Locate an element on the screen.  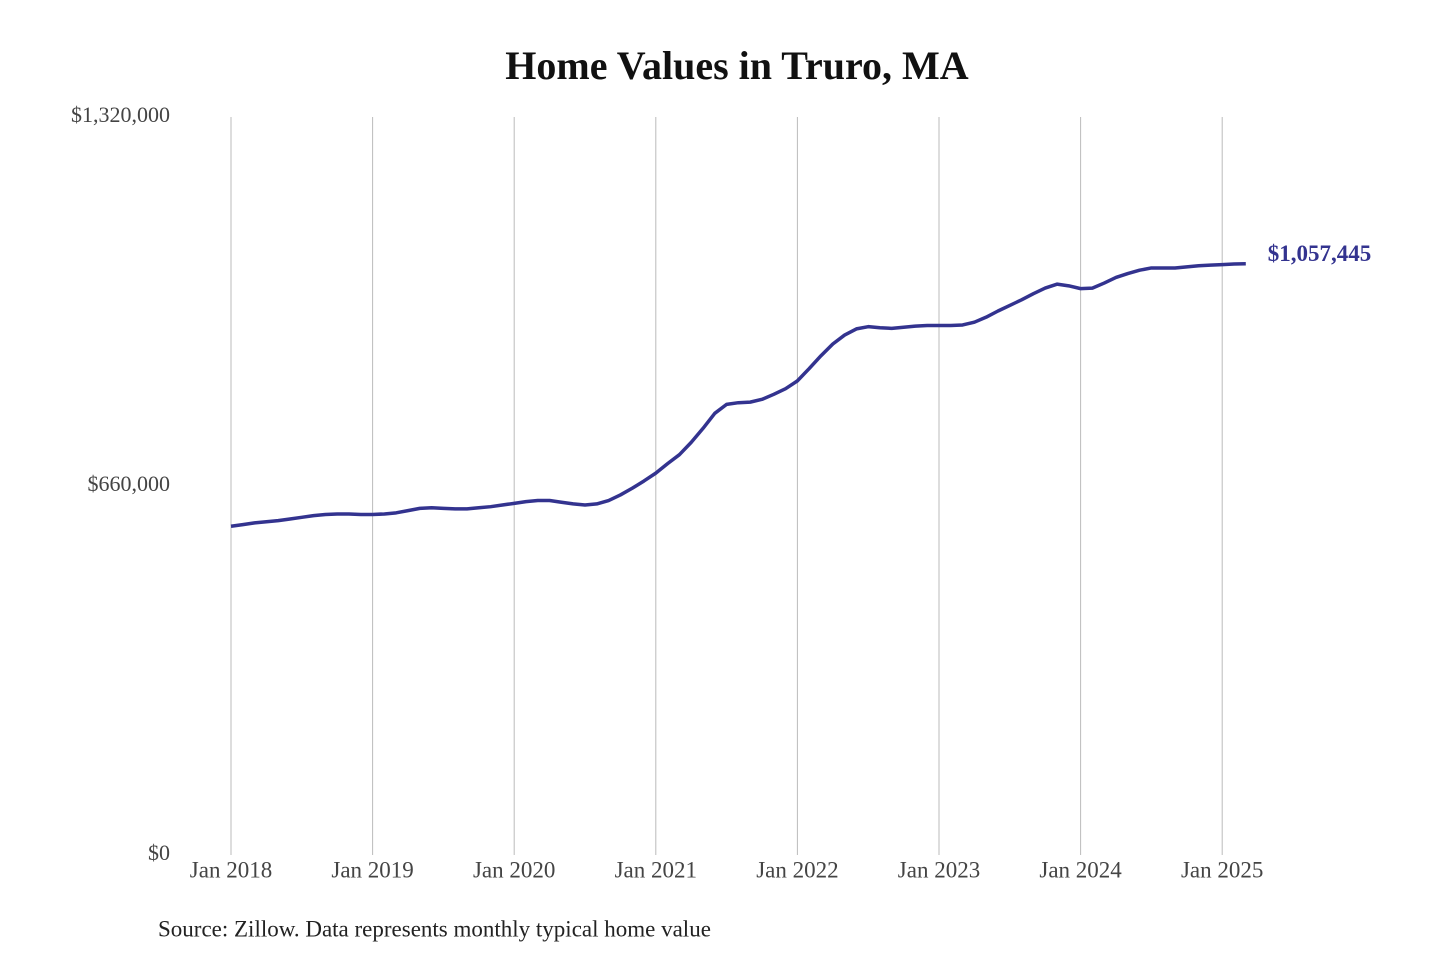
x-tick-label: Jan 2024 is located at coordinates (1080, 869).